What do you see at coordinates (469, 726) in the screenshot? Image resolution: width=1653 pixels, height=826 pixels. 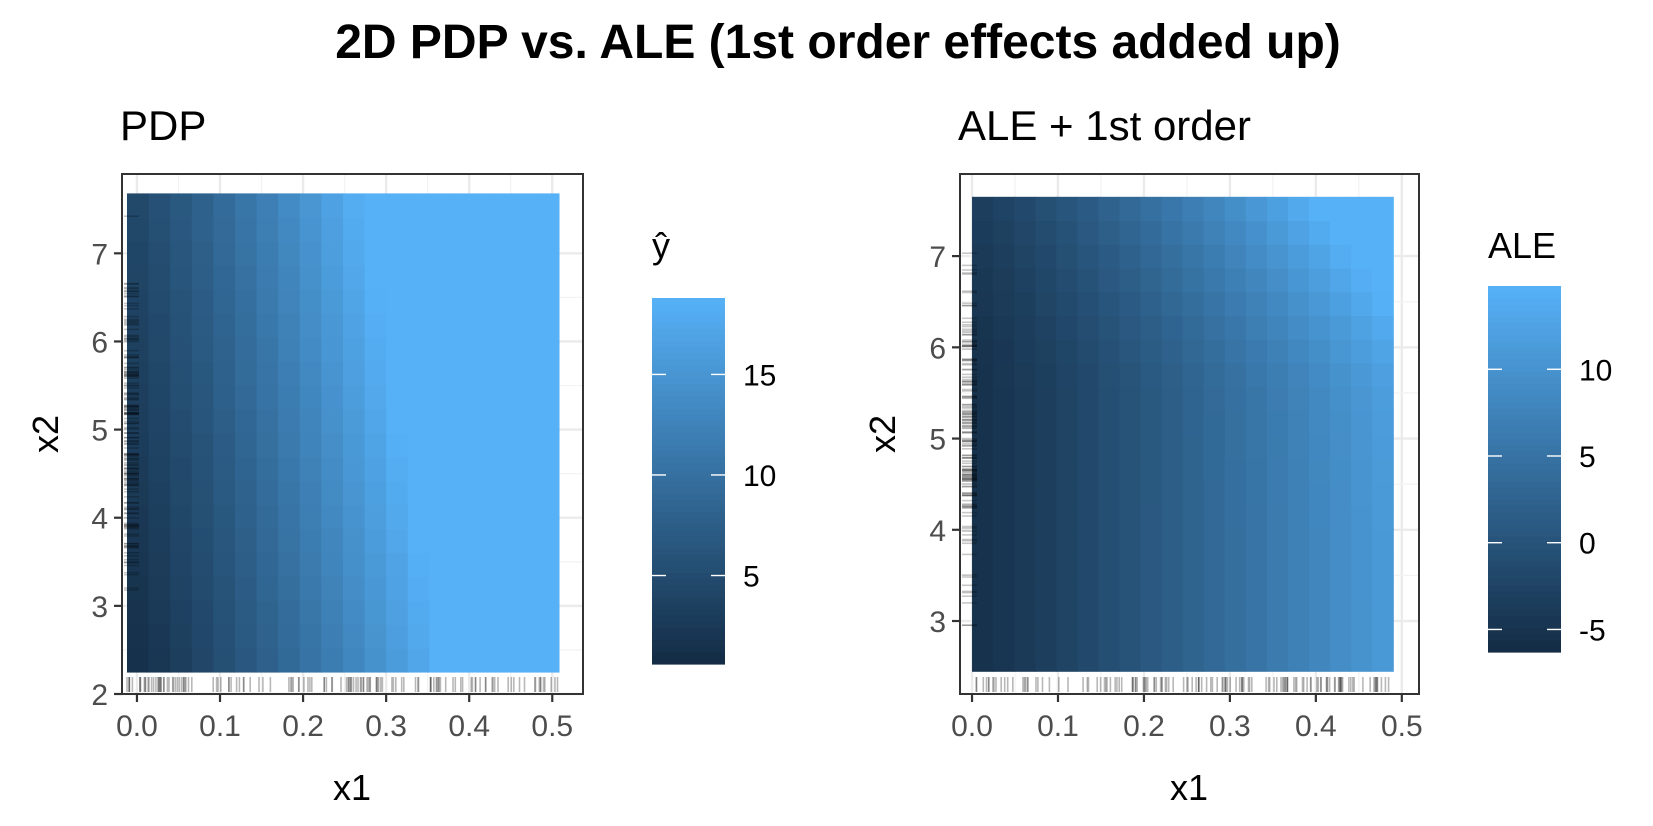 I see `pdp-x-tick-label: 0.4` at bounding box center [469, 726].